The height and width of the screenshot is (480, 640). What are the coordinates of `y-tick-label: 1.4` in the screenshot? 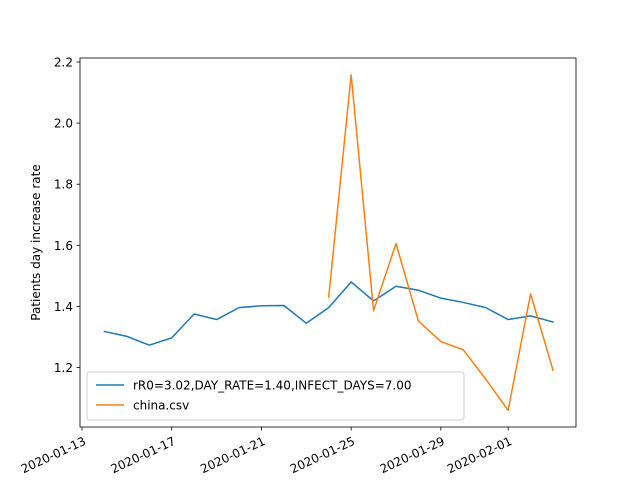 It's located at (63, 307).